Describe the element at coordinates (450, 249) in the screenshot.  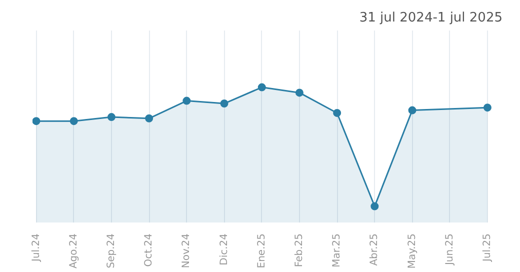
I see `x-tick-label: Jun.25` at that location.